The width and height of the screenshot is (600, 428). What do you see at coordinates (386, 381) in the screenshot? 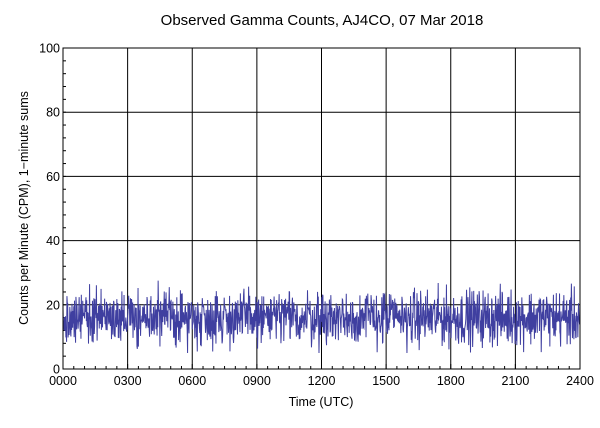
I see `x-tick-label: 1500` at bounding box center [386, 381].